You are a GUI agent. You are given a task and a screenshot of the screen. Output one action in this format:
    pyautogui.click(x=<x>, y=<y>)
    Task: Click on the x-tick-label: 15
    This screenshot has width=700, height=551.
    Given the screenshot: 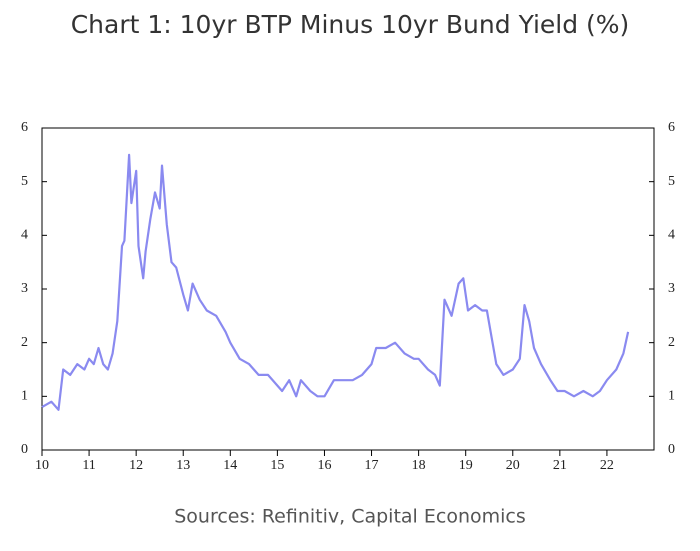 What is the action you would take?
    pyautogui.click(x=277, y=465)
    